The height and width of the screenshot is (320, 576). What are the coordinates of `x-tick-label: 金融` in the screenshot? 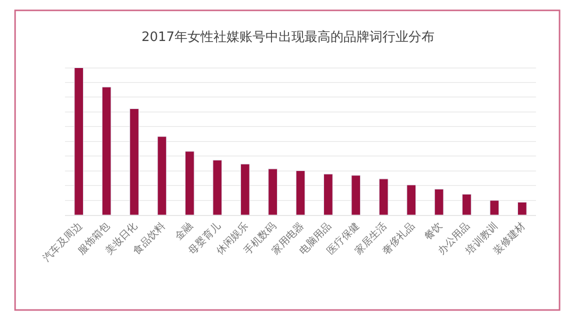 It's located at (184, 231).